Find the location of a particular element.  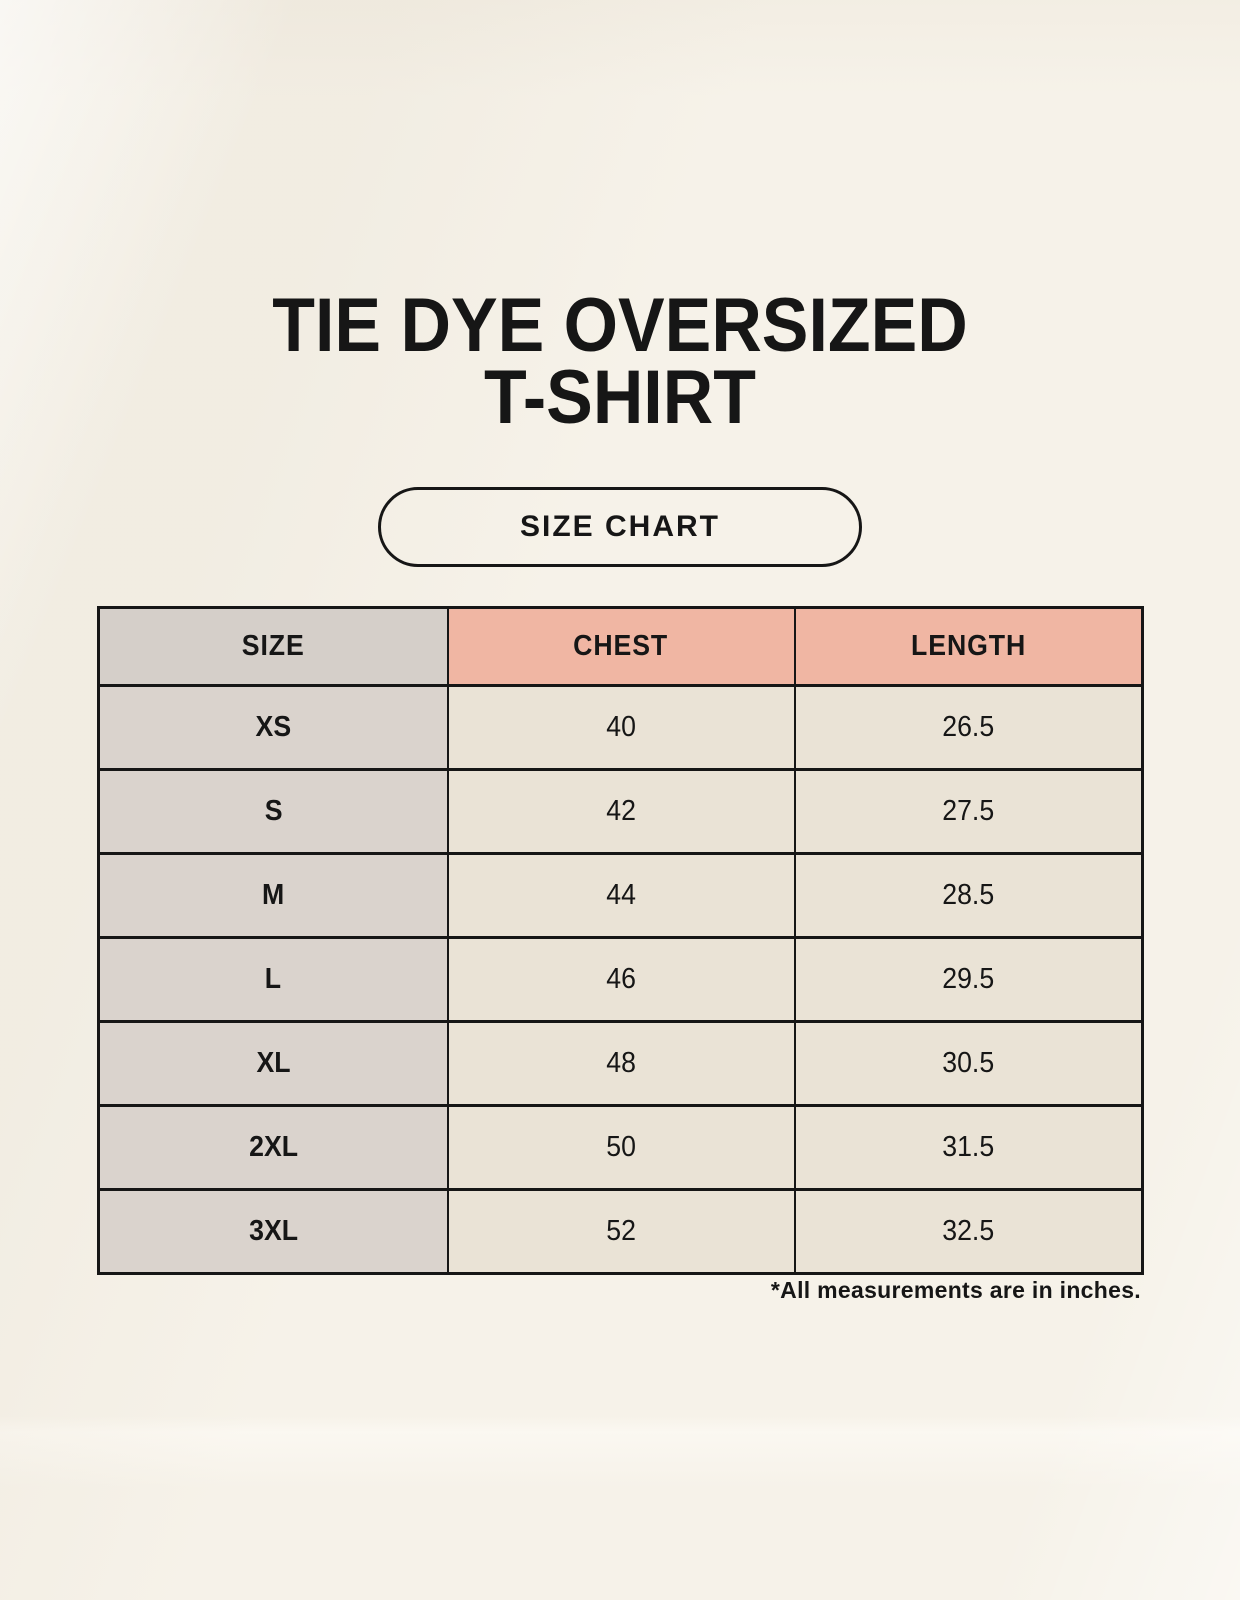

chest-cell: 42 is located at coordinates (621, 811).